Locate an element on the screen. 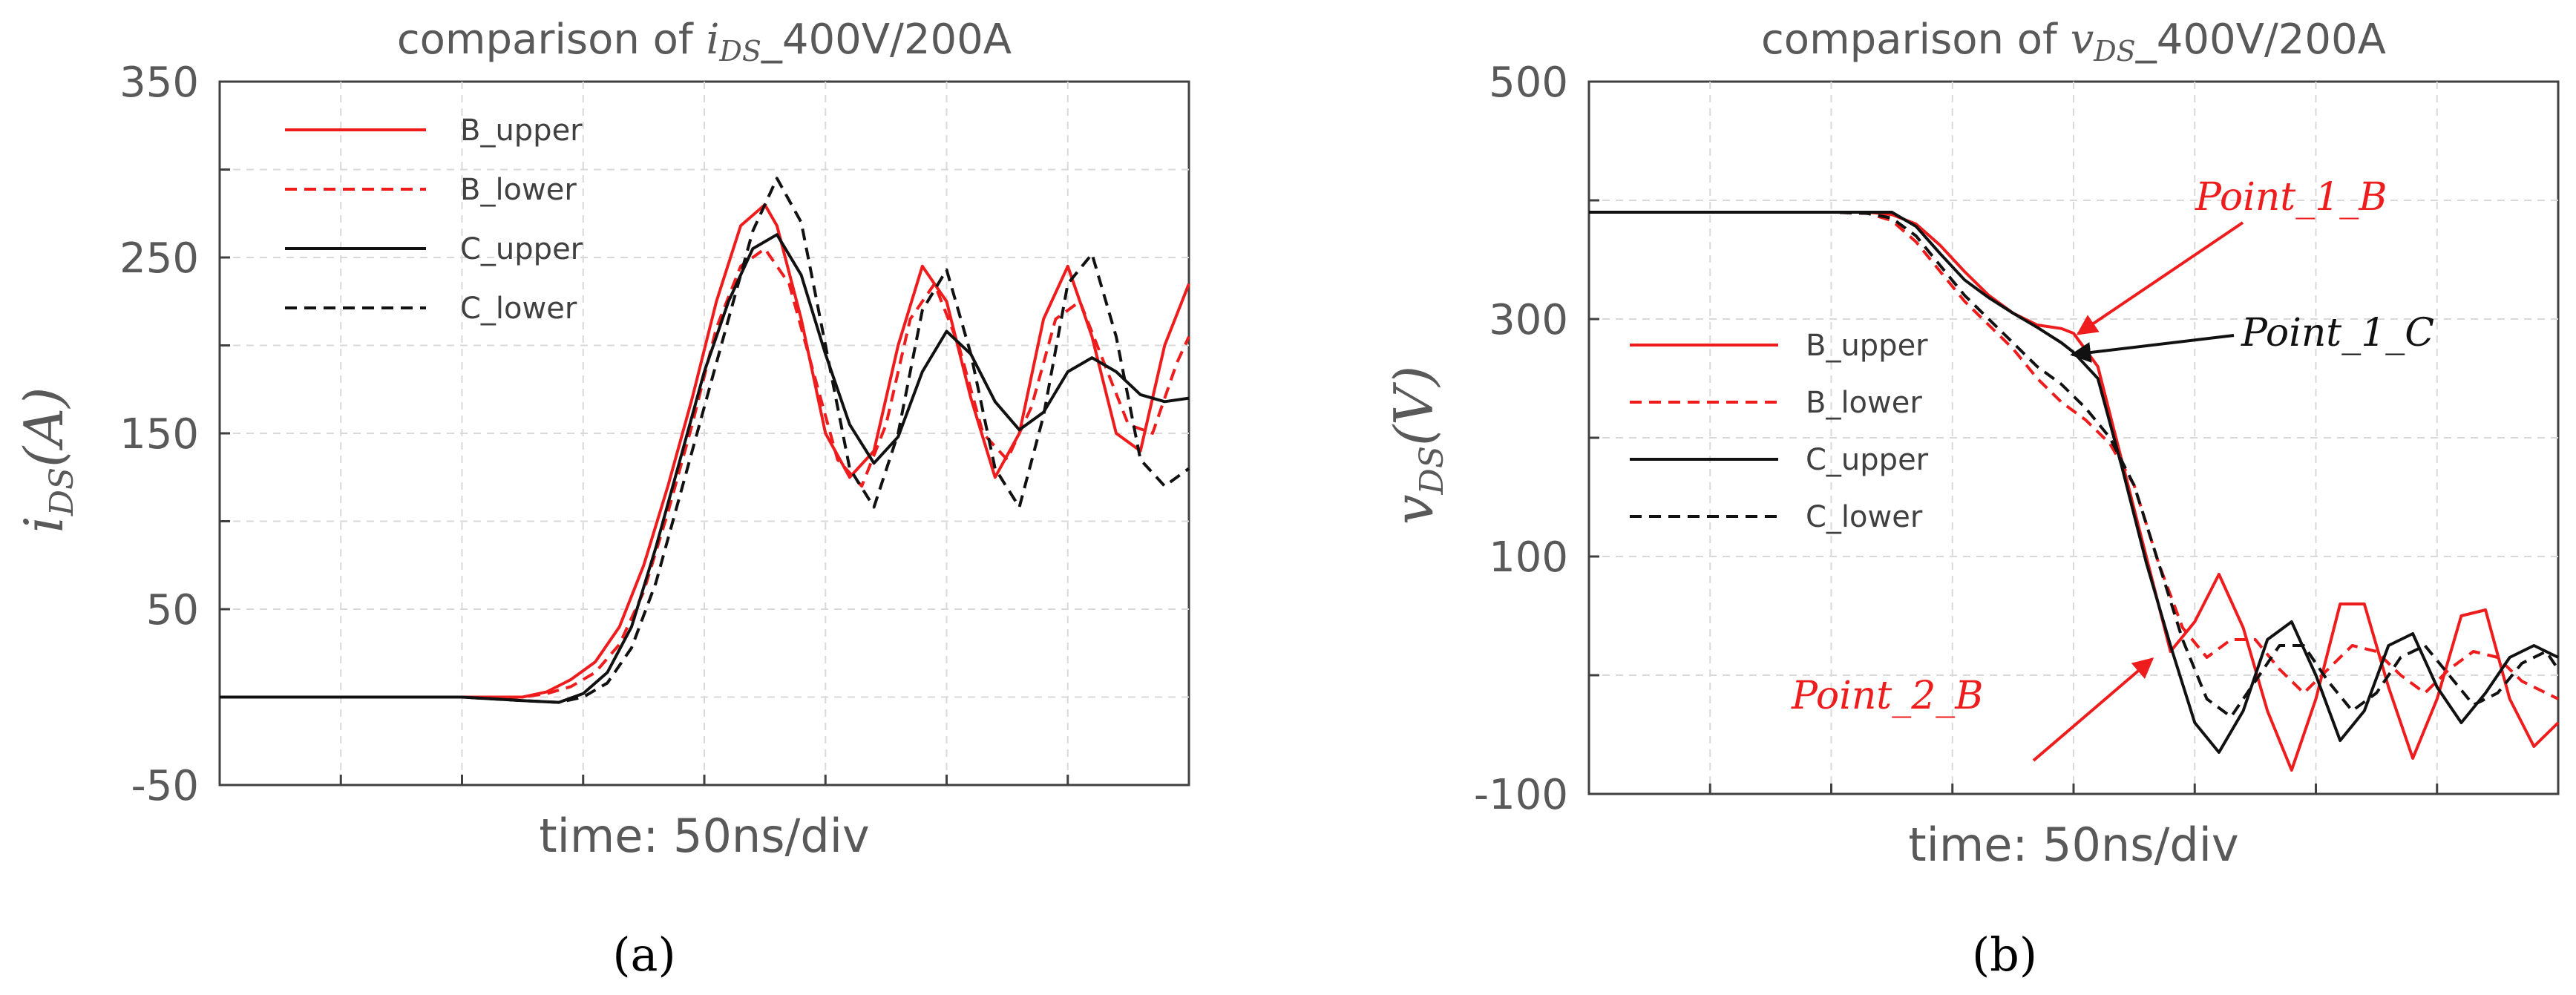 The height and width of the screenshot is (995, 2576). chart-b-y-label: vDS(V) is located at coordinates (1417, 445).